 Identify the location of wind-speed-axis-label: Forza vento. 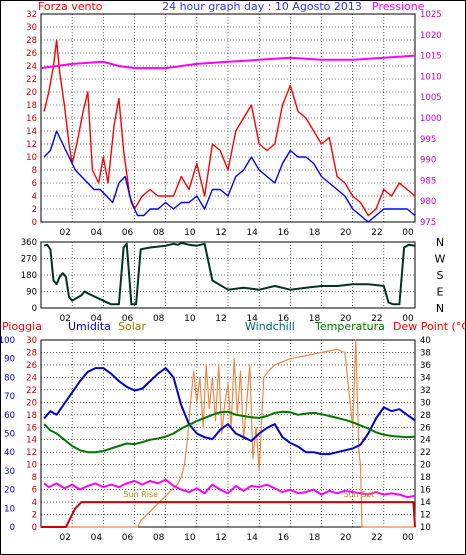
(70, 6).